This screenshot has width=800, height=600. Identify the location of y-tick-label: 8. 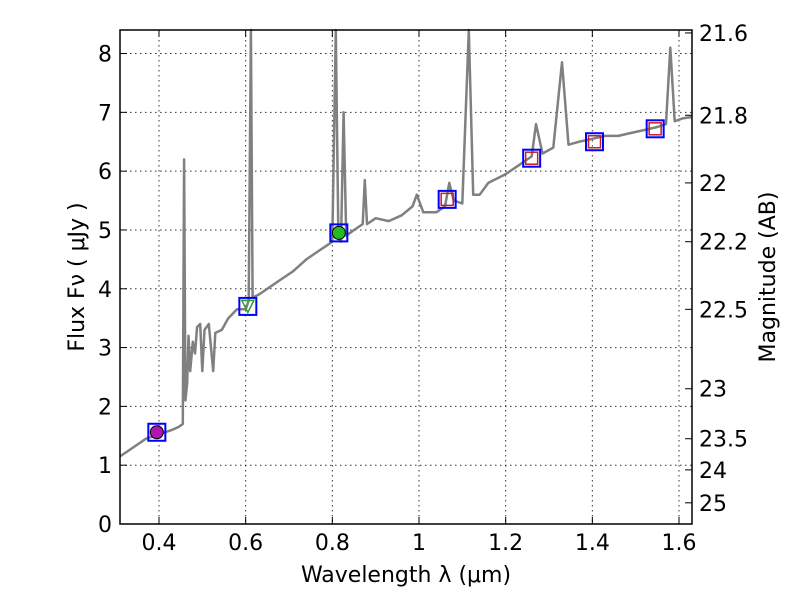
(105, 55).